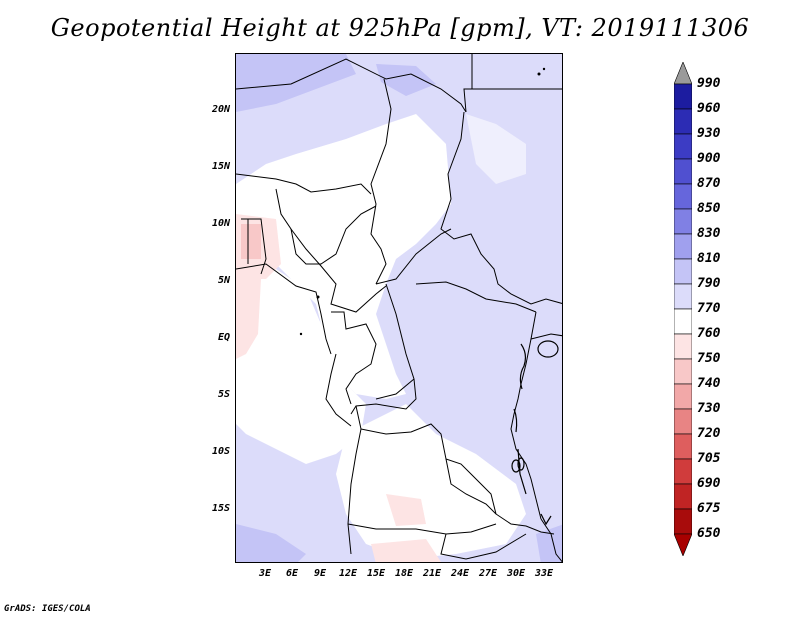 The width and height of the screenshot is (800, 618). Describe the element at coordinates (709, 408) in the screenshot. I see `colorbar-label: 730` at that location.